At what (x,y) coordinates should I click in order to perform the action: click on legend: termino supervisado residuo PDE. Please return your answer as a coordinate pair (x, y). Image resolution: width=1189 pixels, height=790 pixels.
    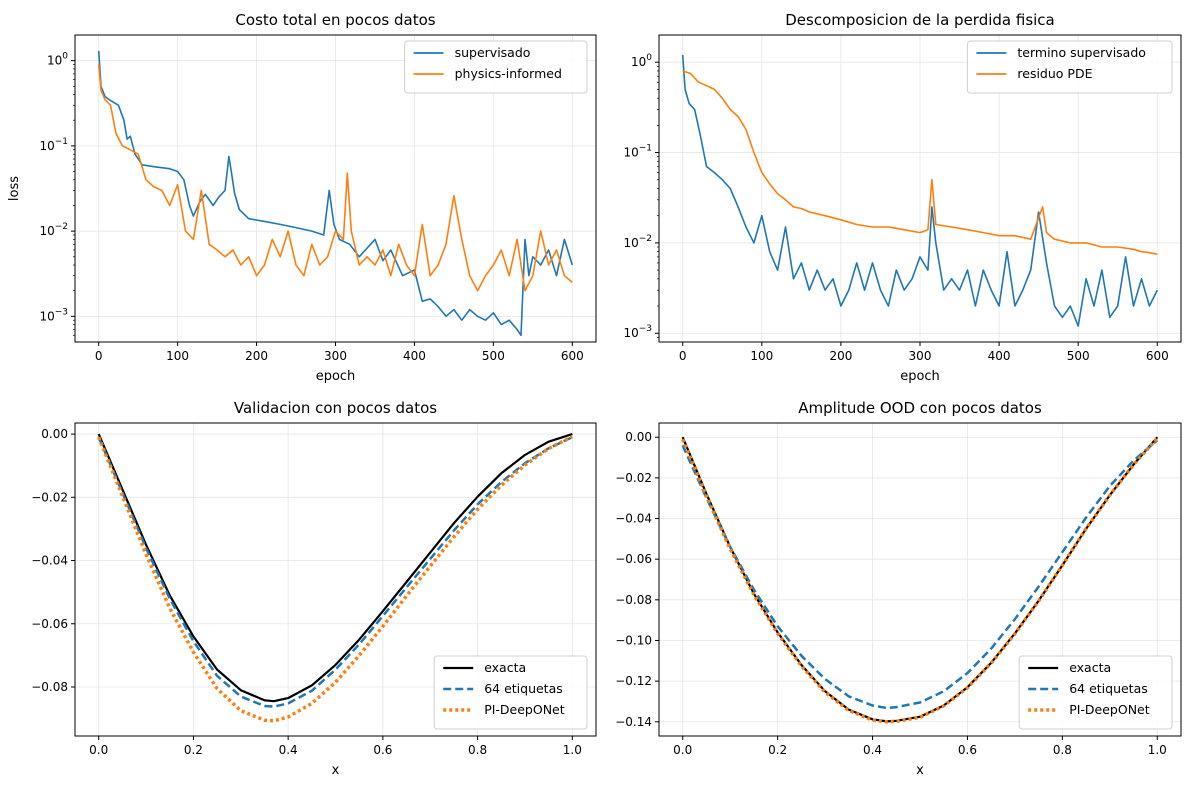
    Looking at the image, I should click on (1069, 67).